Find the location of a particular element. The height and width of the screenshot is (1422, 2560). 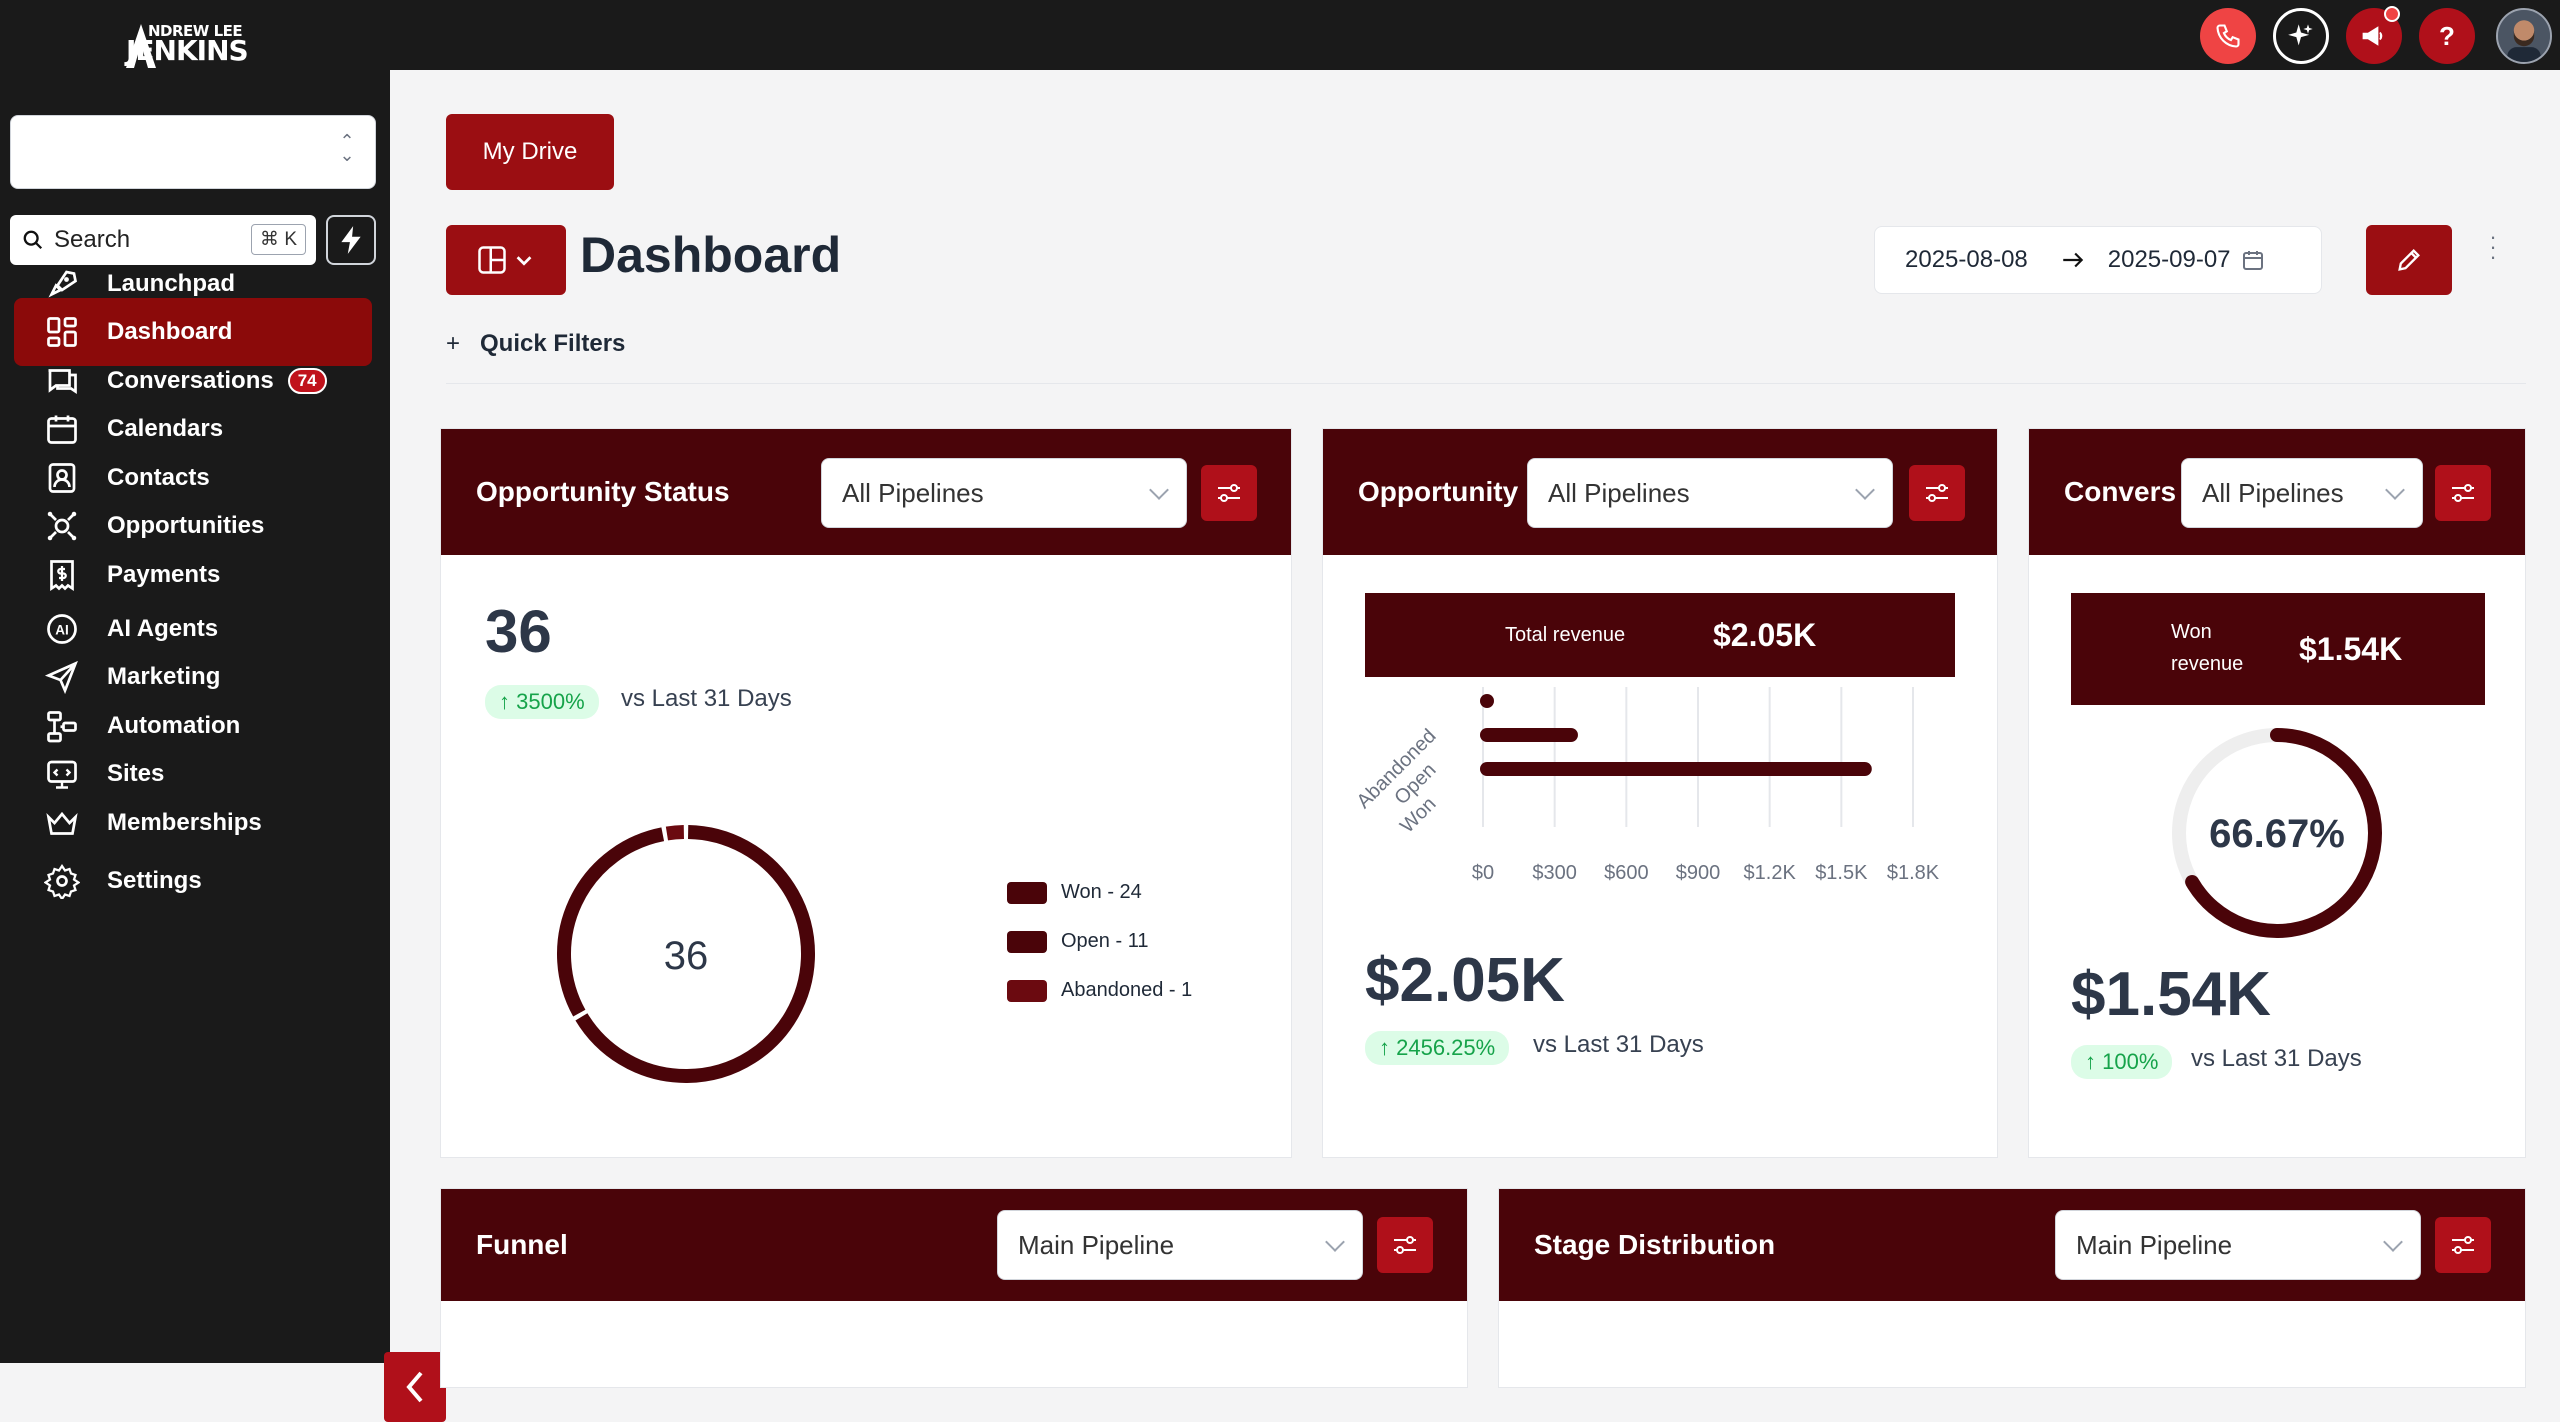

arrow-right-icon is located at coordinates (2073, 260).